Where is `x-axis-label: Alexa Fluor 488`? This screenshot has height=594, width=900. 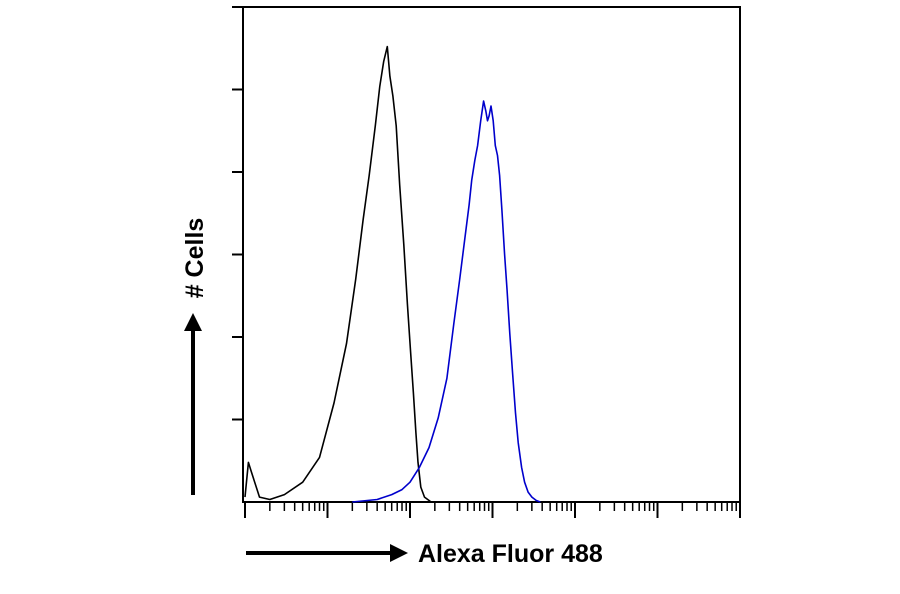 x-axis-label: Alexa Fluor 488 is located at coordinates (510, 554).